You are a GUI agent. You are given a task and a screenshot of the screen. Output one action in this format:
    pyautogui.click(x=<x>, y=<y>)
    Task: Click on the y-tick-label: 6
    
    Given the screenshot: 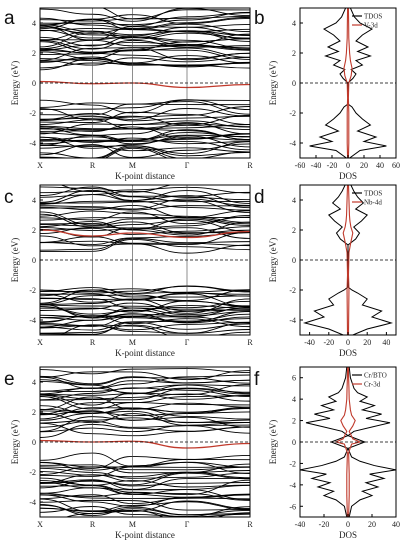 What is the action you would take?
    pyautogui.click(x=294, y=378)
    